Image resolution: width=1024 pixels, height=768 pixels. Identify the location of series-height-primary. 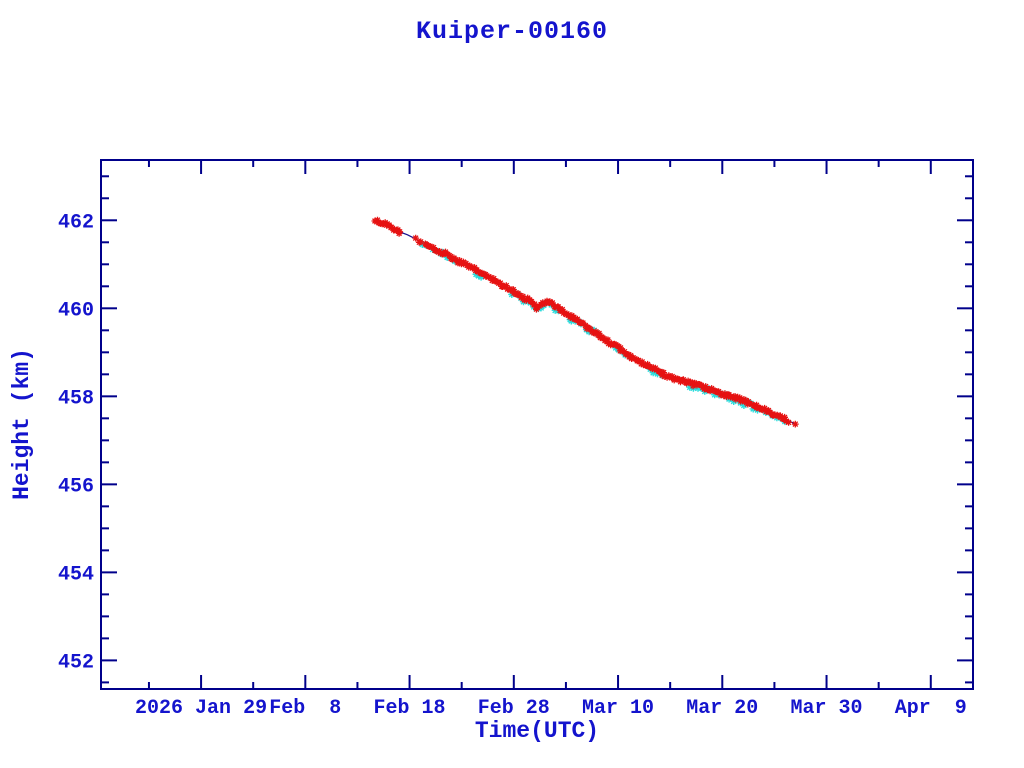
(585, 322).